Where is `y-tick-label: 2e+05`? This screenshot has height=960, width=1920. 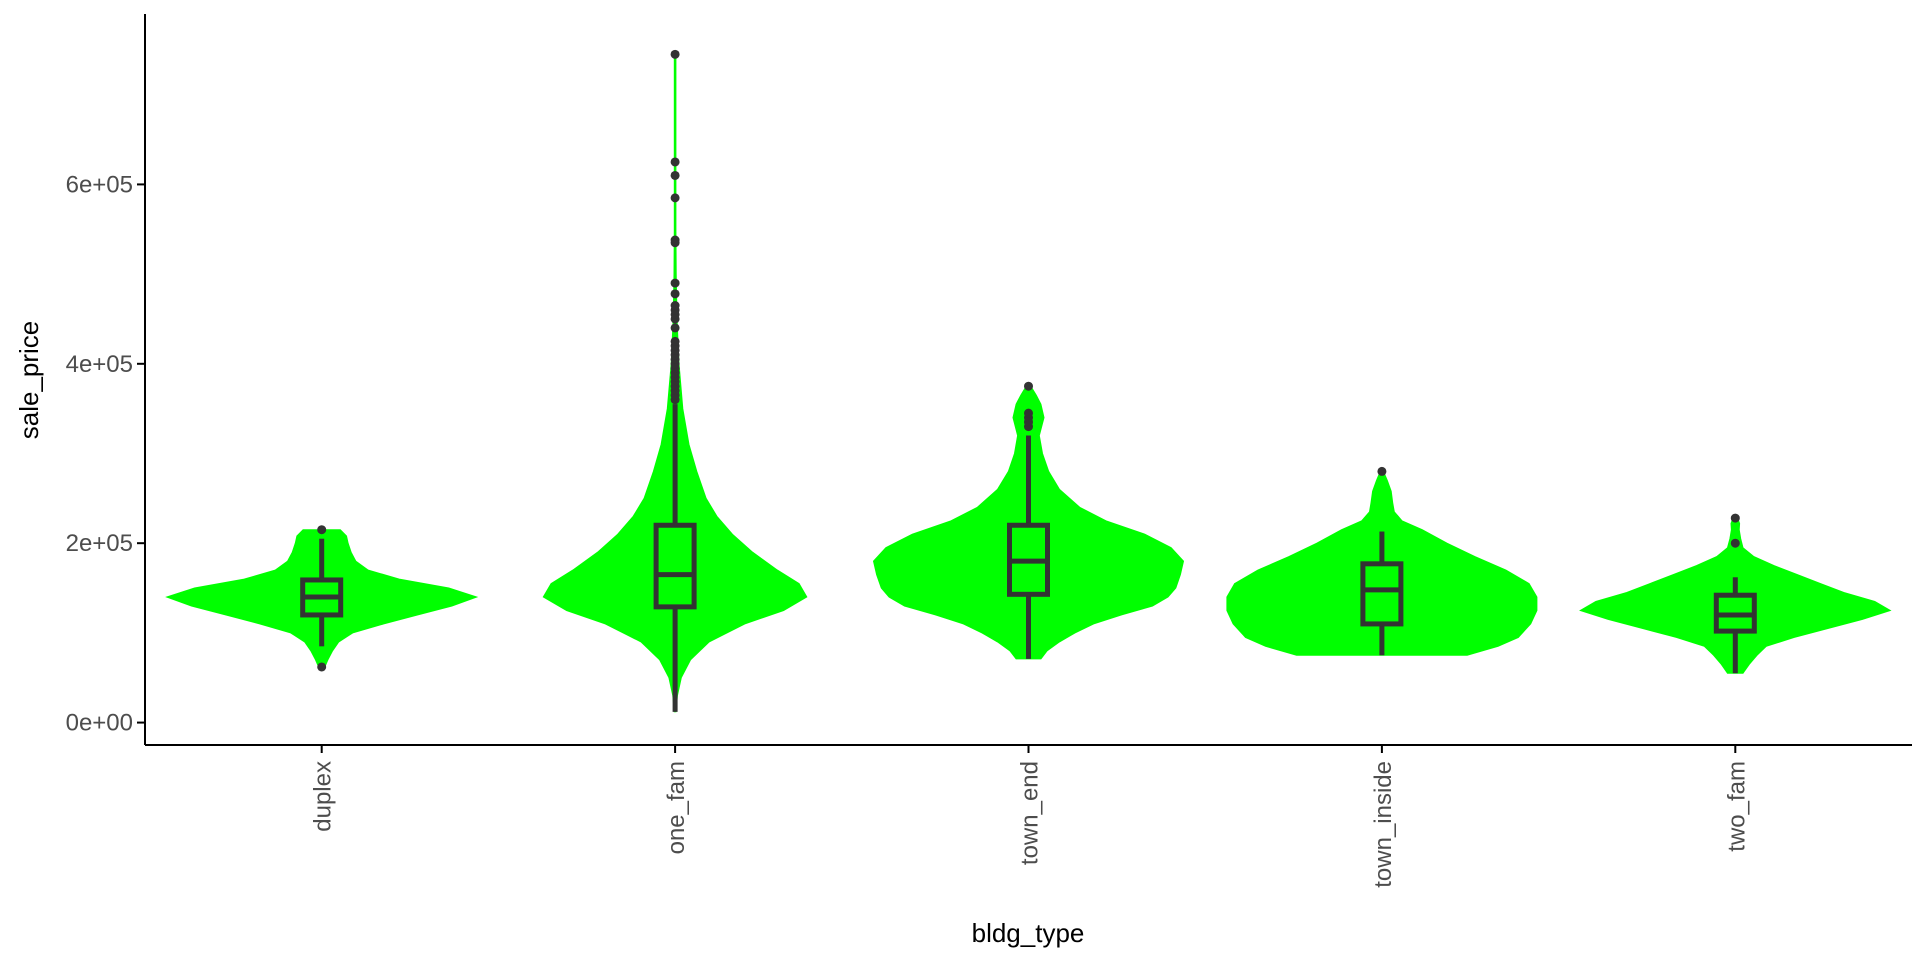 y-tick-label: 2e+05 is located at coordinates (99, 543).